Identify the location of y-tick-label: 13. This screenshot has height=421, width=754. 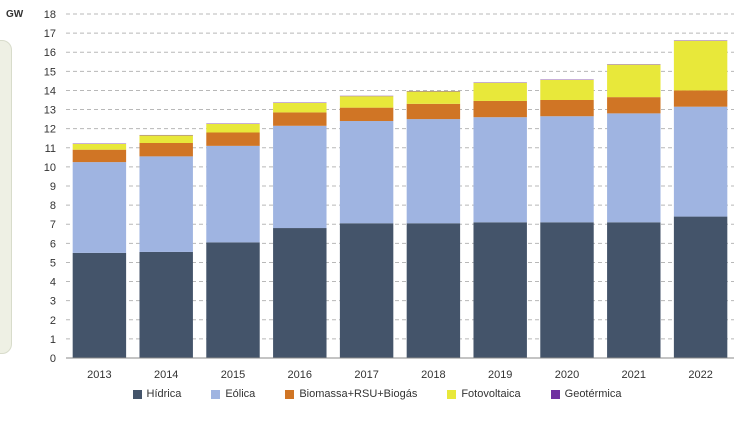
(50, 111).